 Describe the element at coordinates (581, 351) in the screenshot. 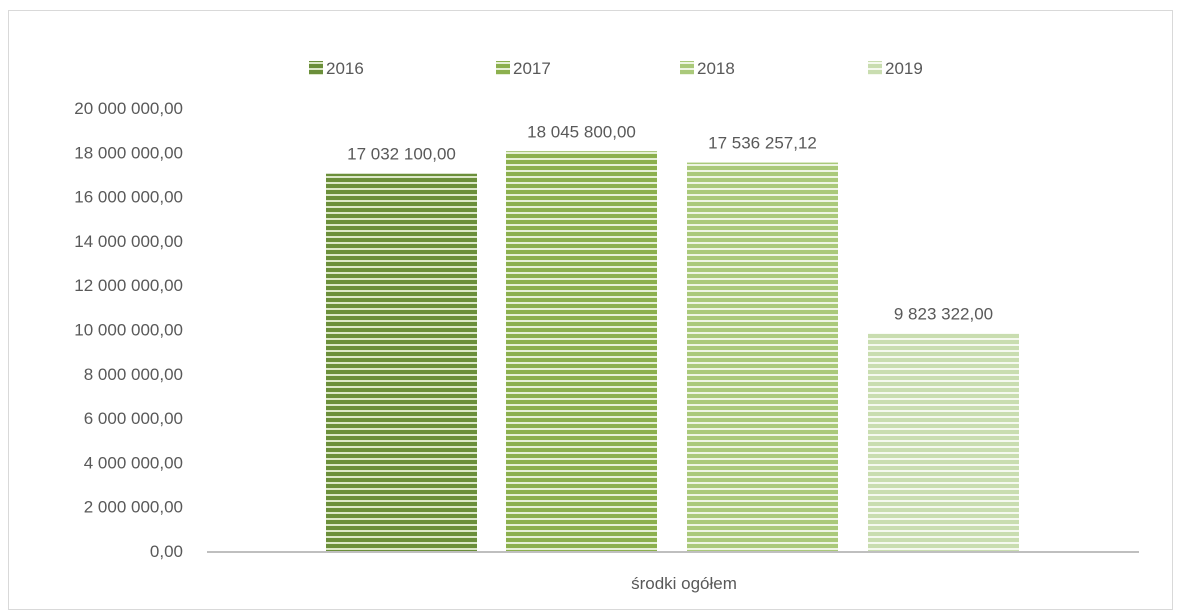

I see `bar-2017` at that location.